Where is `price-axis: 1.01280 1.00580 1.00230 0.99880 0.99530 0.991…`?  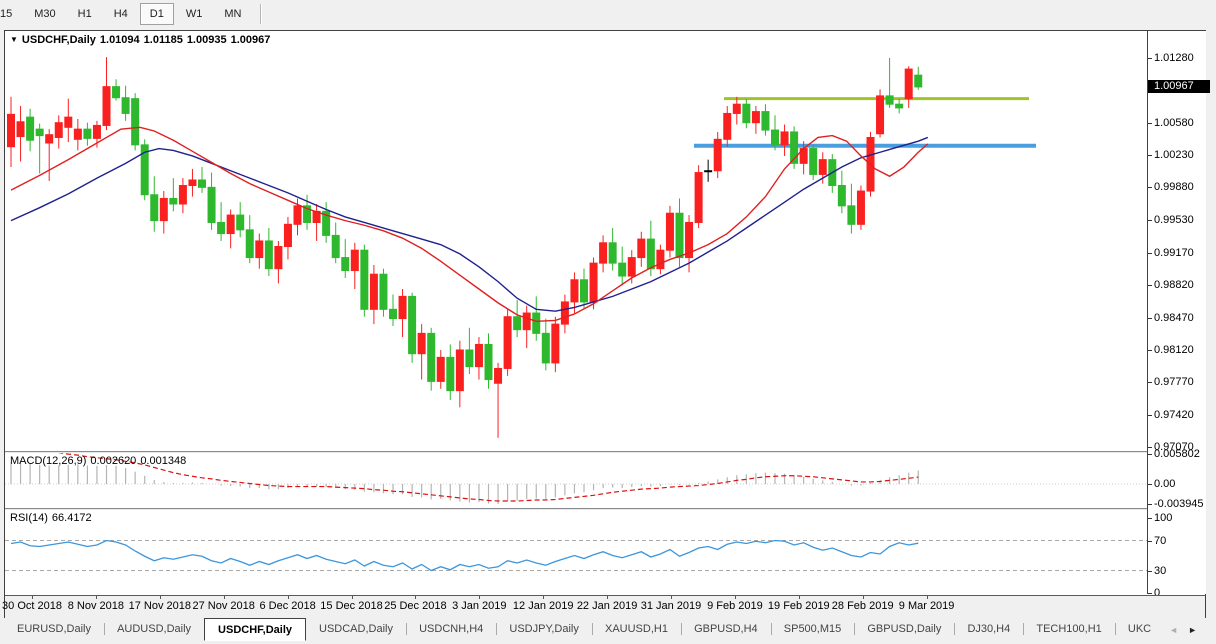
price-axis: 1.01280 1.00580 1.00230 0.99880 0.99530 0.991… is located at coordinates (1178, 315).